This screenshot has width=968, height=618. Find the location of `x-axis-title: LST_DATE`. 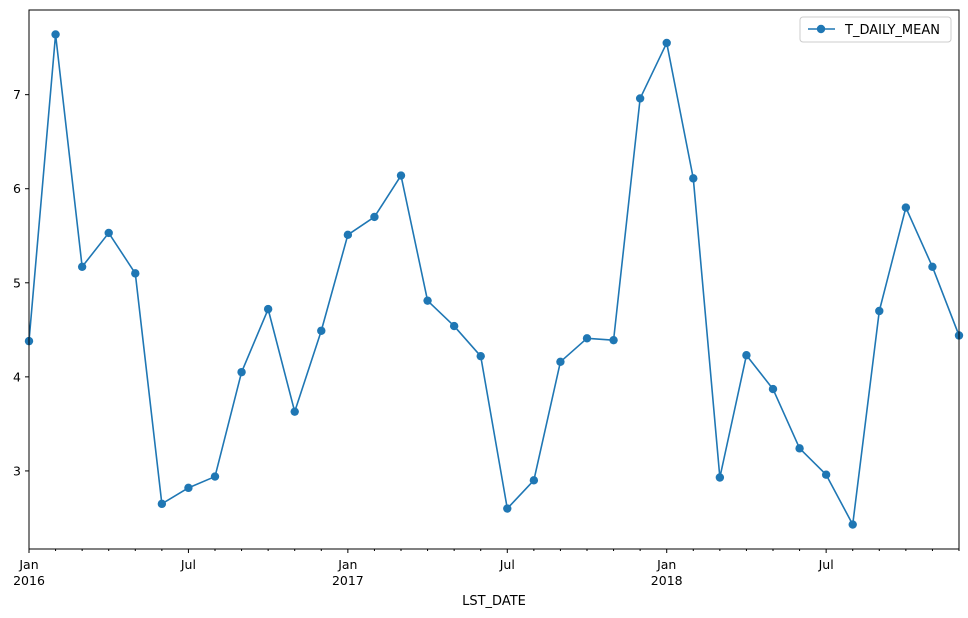

x-axis-title: LST_DATE is located at coordinates (494, 601).